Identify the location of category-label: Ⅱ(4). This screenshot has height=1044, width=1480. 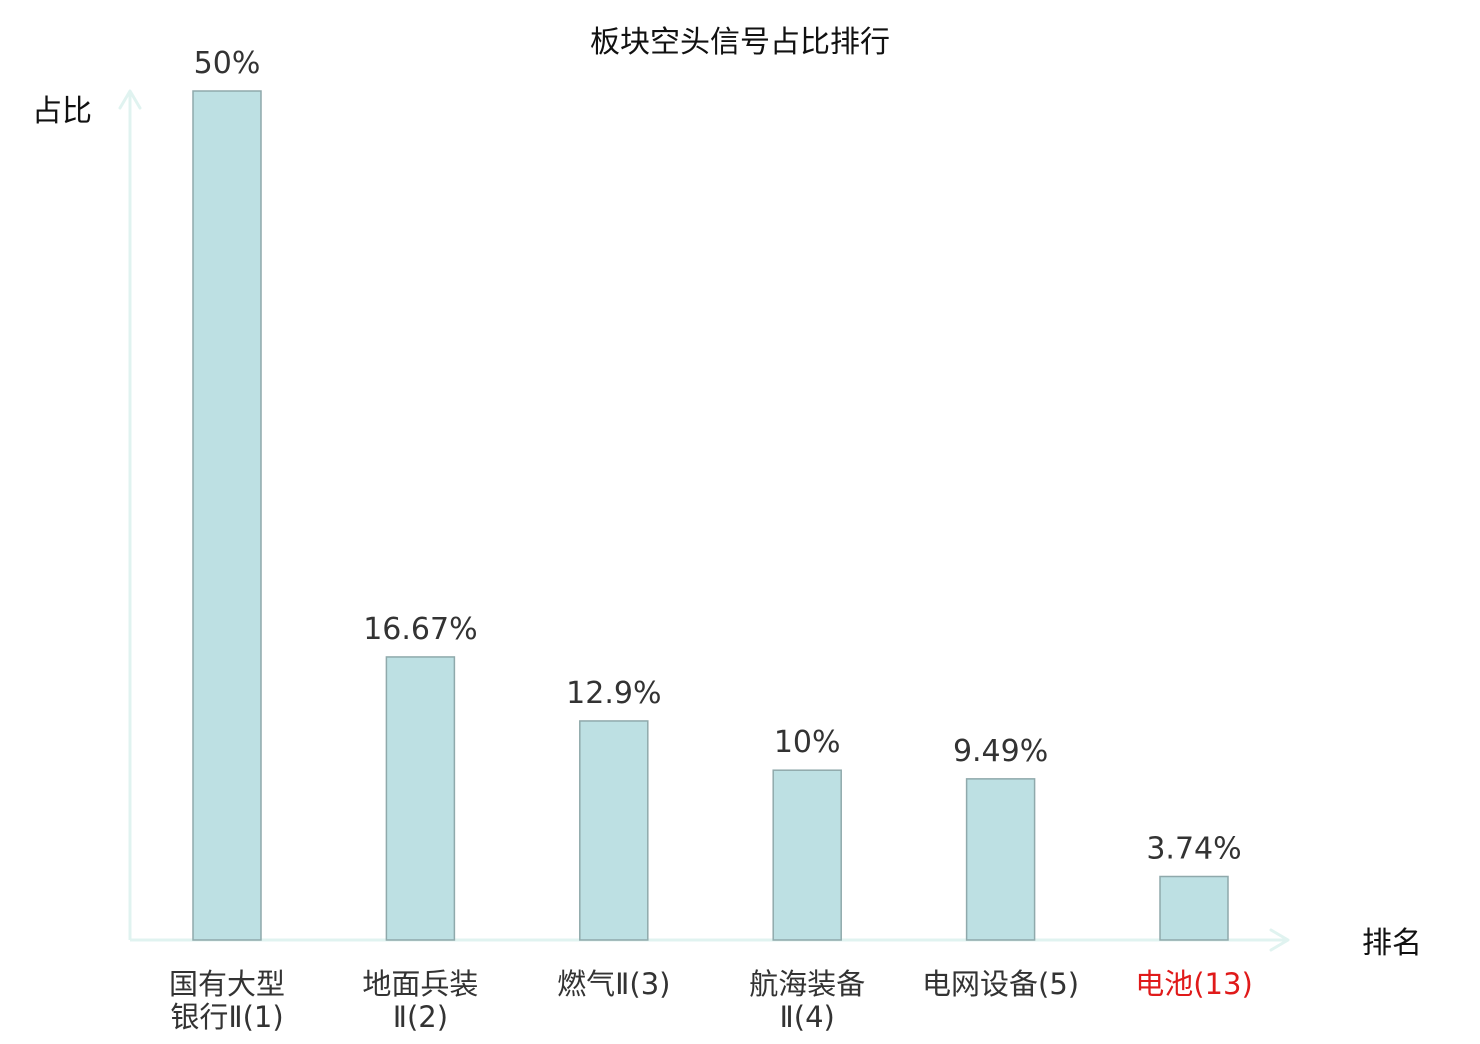
(807, 1017).